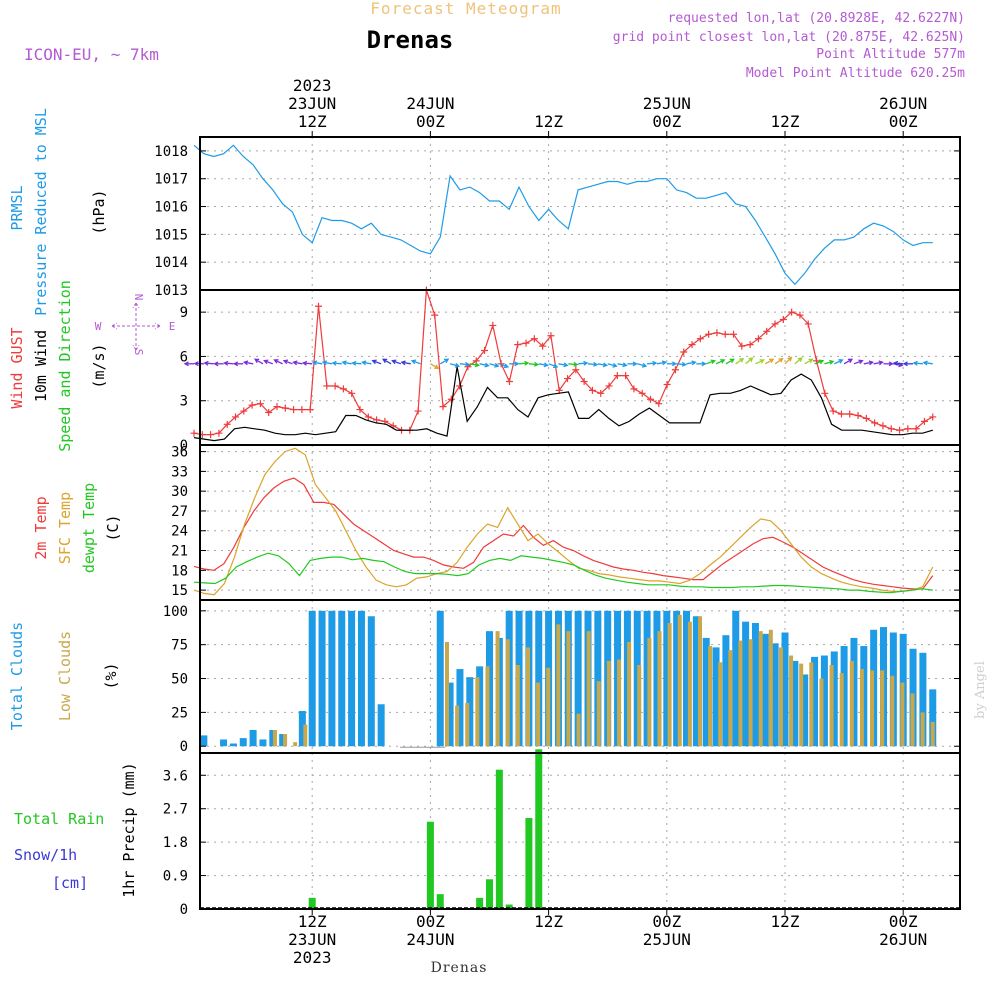 This screenshot has height=1000, width=1000. What do you see at coordinates (890, 54) in the screenshot?
I see `point-altitude: Point Altitude 577m` at bounding box center [890, 54].